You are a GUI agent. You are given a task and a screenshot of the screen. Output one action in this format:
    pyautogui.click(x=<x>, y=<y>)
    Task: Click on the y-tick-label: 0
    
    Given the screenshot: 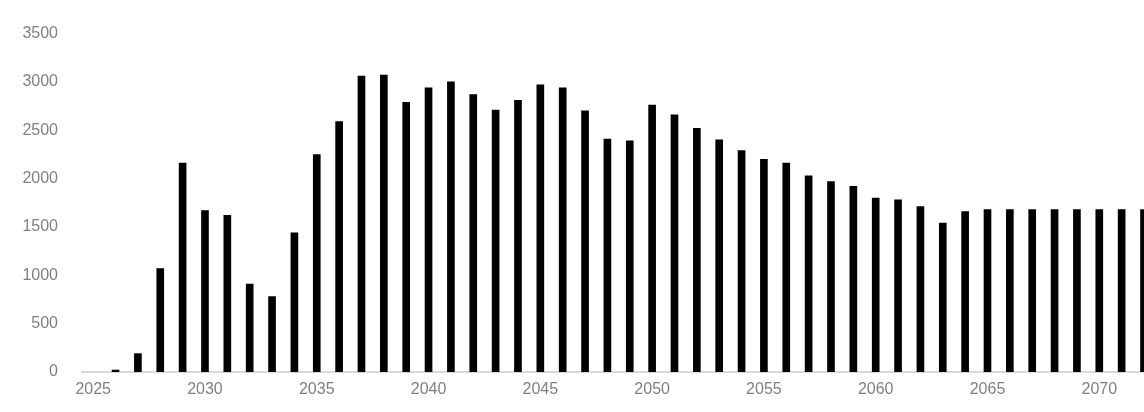 What is the action you would take?
    pyautogui.click(x=54, y=371)
    